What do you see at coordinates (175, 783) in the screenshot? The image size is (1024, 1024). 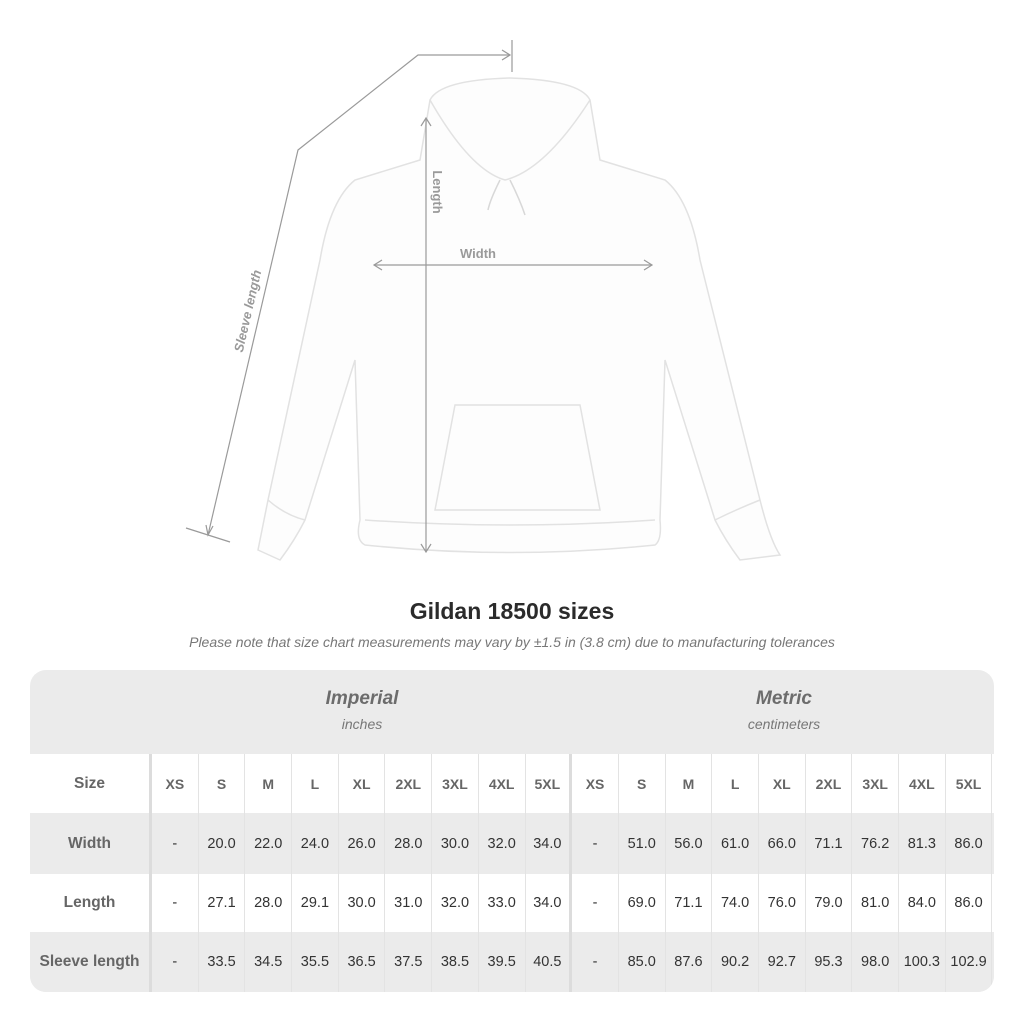 I see `imperial-cell: XS` at bounding box center [175, 783].